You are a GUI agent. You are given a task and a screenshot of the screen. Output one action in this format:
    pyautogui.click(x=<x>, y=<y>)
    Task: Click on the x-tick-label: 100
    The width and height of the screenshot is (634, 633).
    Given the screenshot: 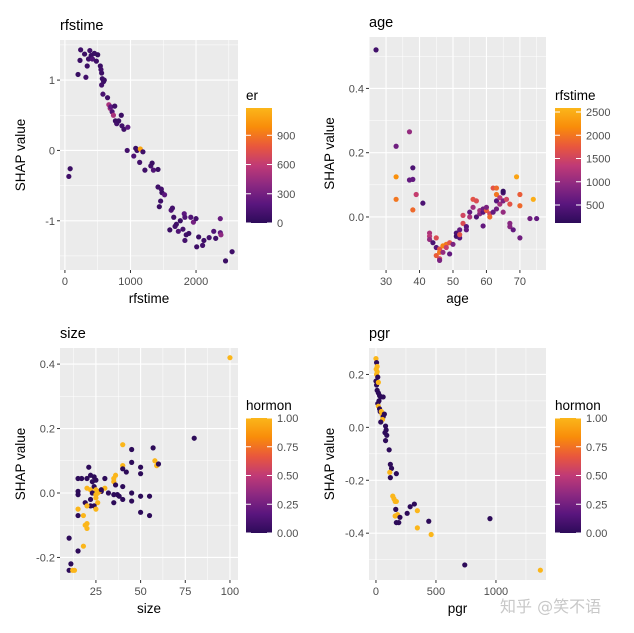 What is the action you would take?
    pyautogui.click(x=230, y=592)
    